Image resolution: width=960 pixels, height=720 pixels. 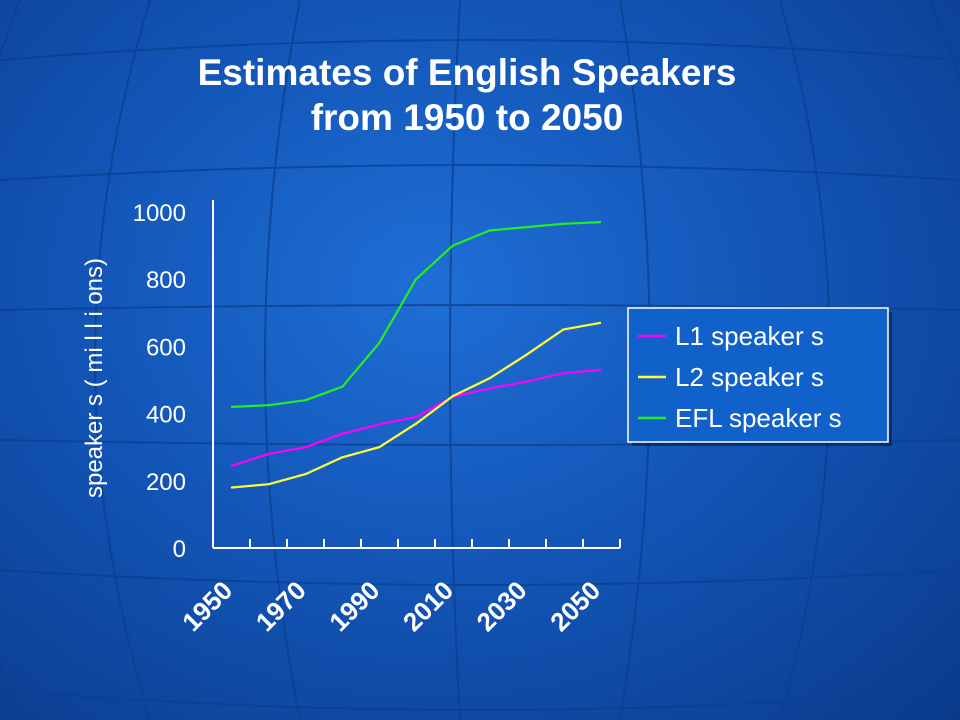 I want to click on legend-label: L1 speaker s, so click(x=749, y=336).